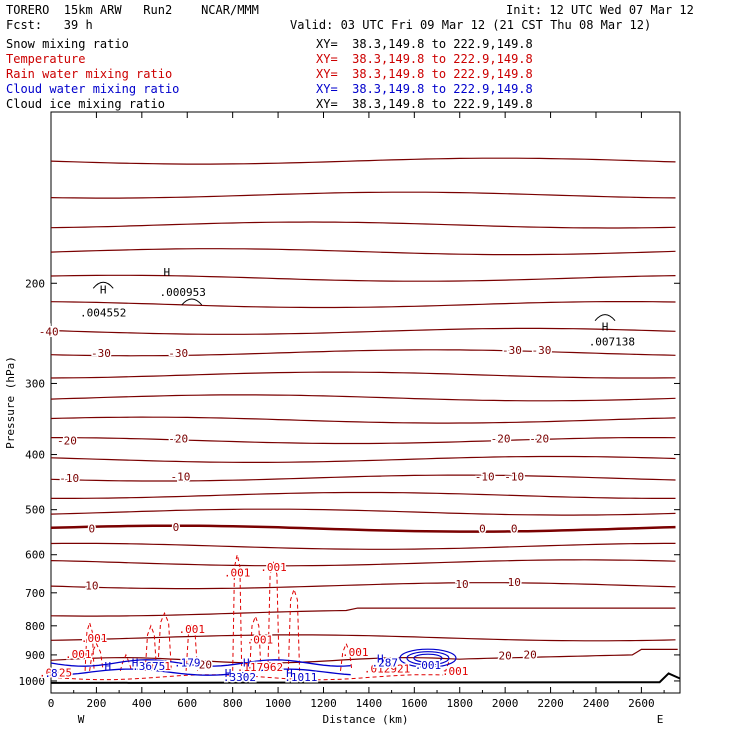  I want to click on y-tick-label: 400, so click(35, 455).